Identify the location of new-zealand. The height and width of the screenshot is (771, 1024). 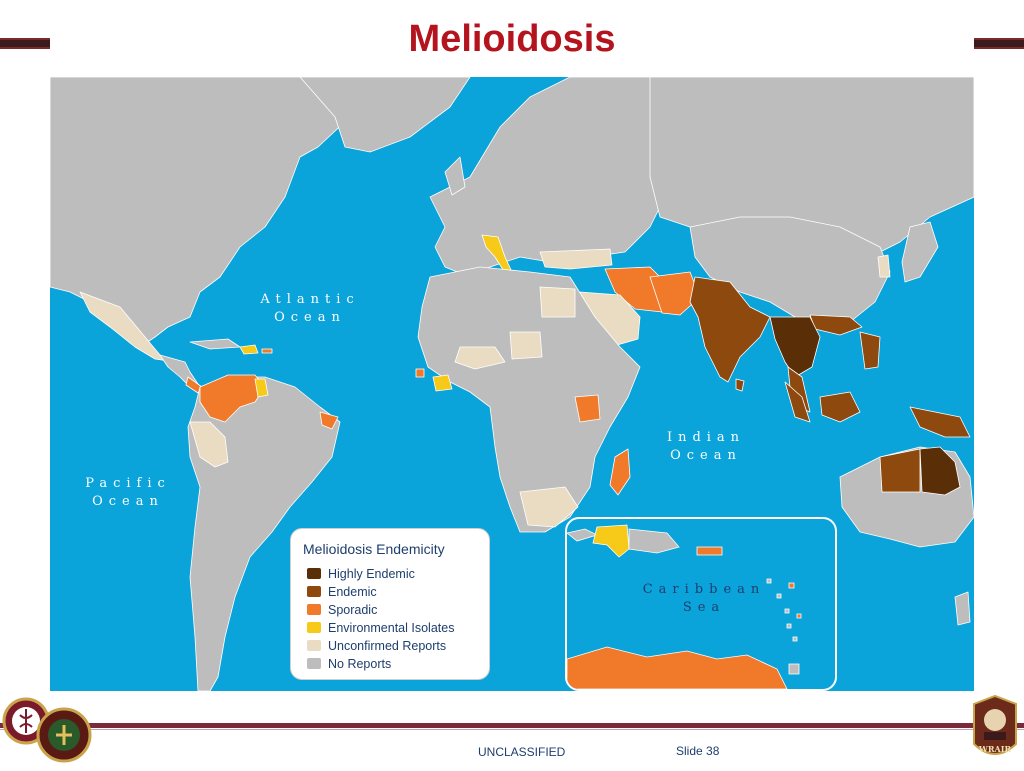
(962, 608).